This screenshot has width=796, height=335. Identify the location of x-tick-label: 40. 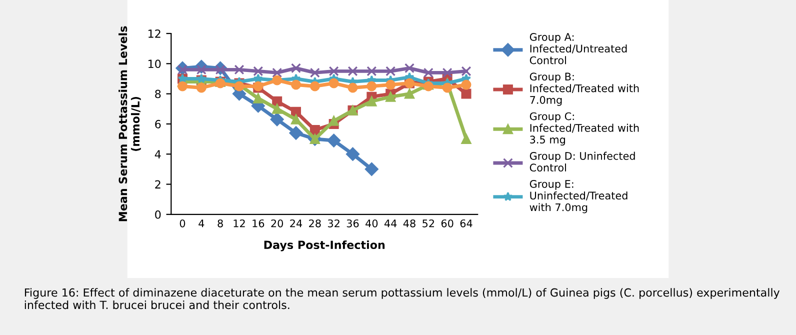
(372, 223).